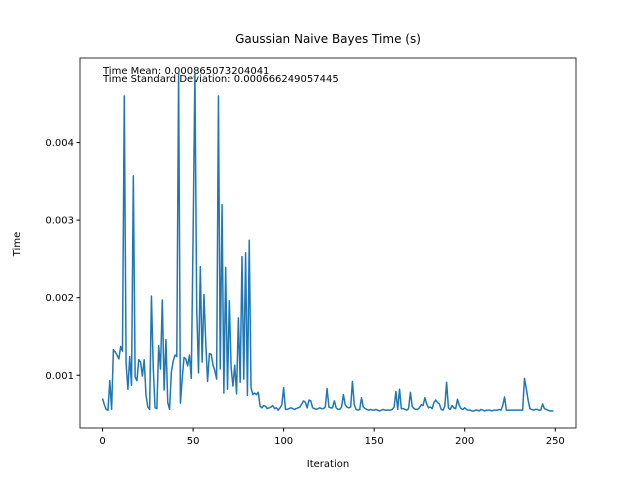 This screenshot has height=484, width=640. I want to click on y-tick-label: 0.004, so click(59, 143).